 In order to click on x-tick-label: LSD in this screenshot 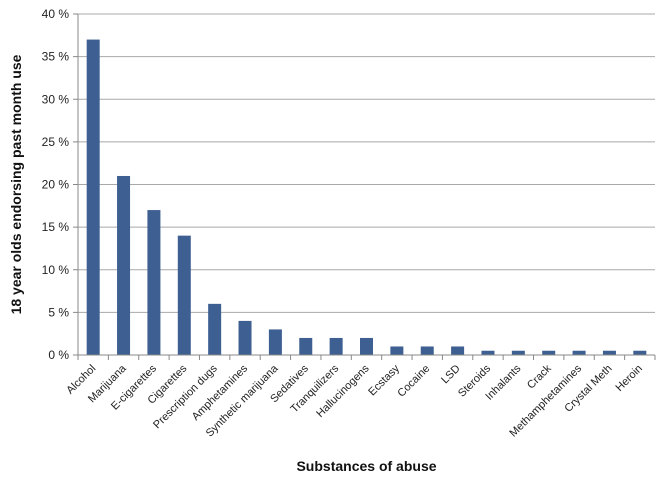, I will do `click(451, 375)`.